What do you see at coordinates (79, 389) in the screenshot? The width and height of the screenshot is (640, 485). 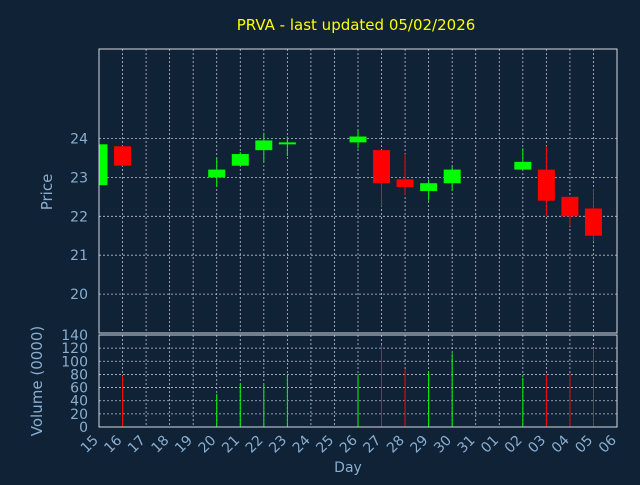 I see `volume-tick-label: 60` at bounding box center [79, 389].